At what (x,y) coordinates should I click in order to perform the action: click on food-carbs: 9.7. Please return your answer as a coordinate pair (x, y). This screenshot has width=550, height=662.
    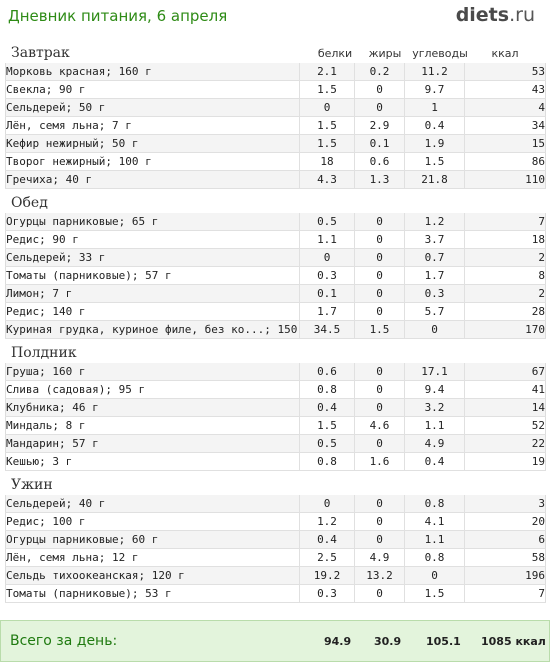
    Looking at the image, I should click on (434, 89).